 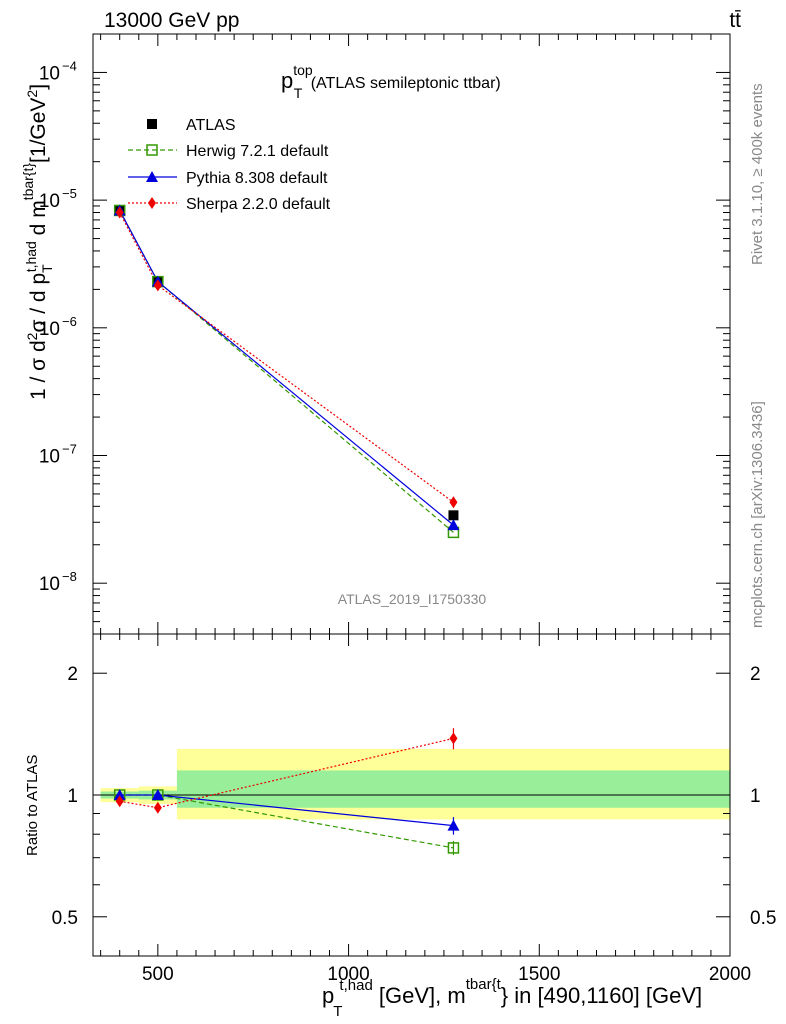 What do you see at coordinates (298, 93) in the screenshot?
I see `title-sub: T` at bounding box center [298, 93].